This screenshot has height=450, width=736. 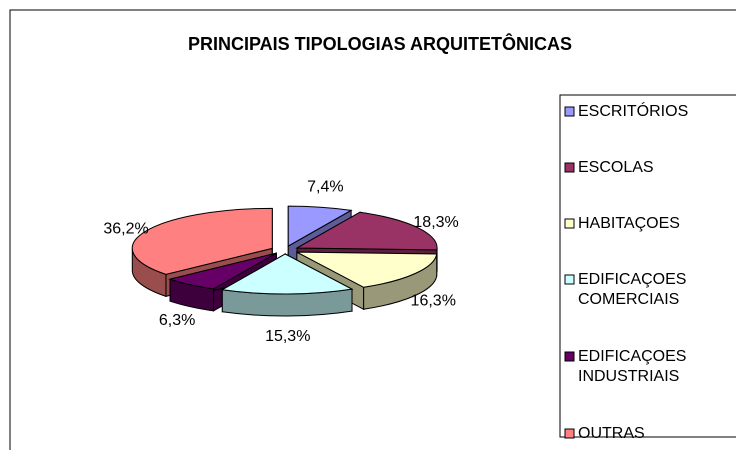 I want to click on chart-title: PRINCIPAIS TIPOLOGIAS ARQUITETÔNICAS, so click(x=380, y=43).